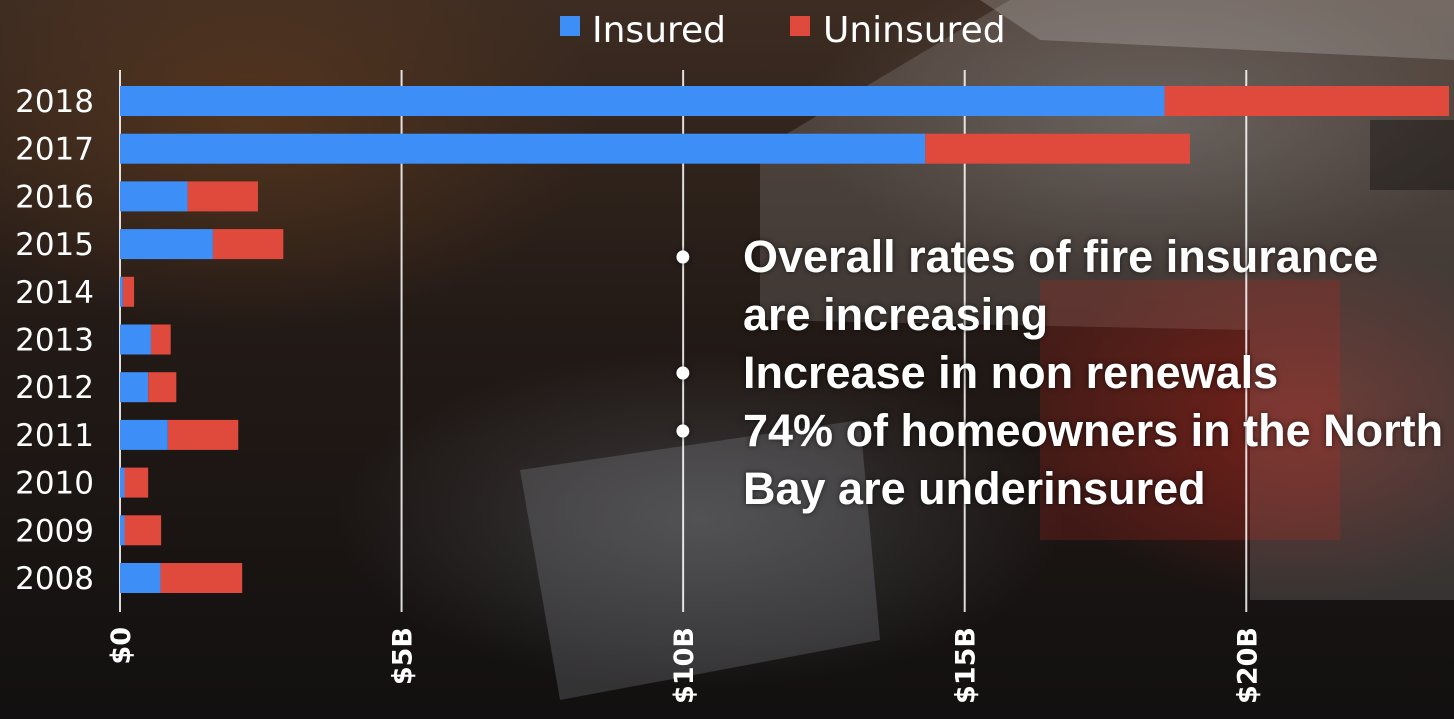 Image resolution: width=1454 pixels, height=719 pixels. What do you see at coordinates (54, 436) in the screenshot?
I see `year-label: 2011` at bounding box center [54, 436].